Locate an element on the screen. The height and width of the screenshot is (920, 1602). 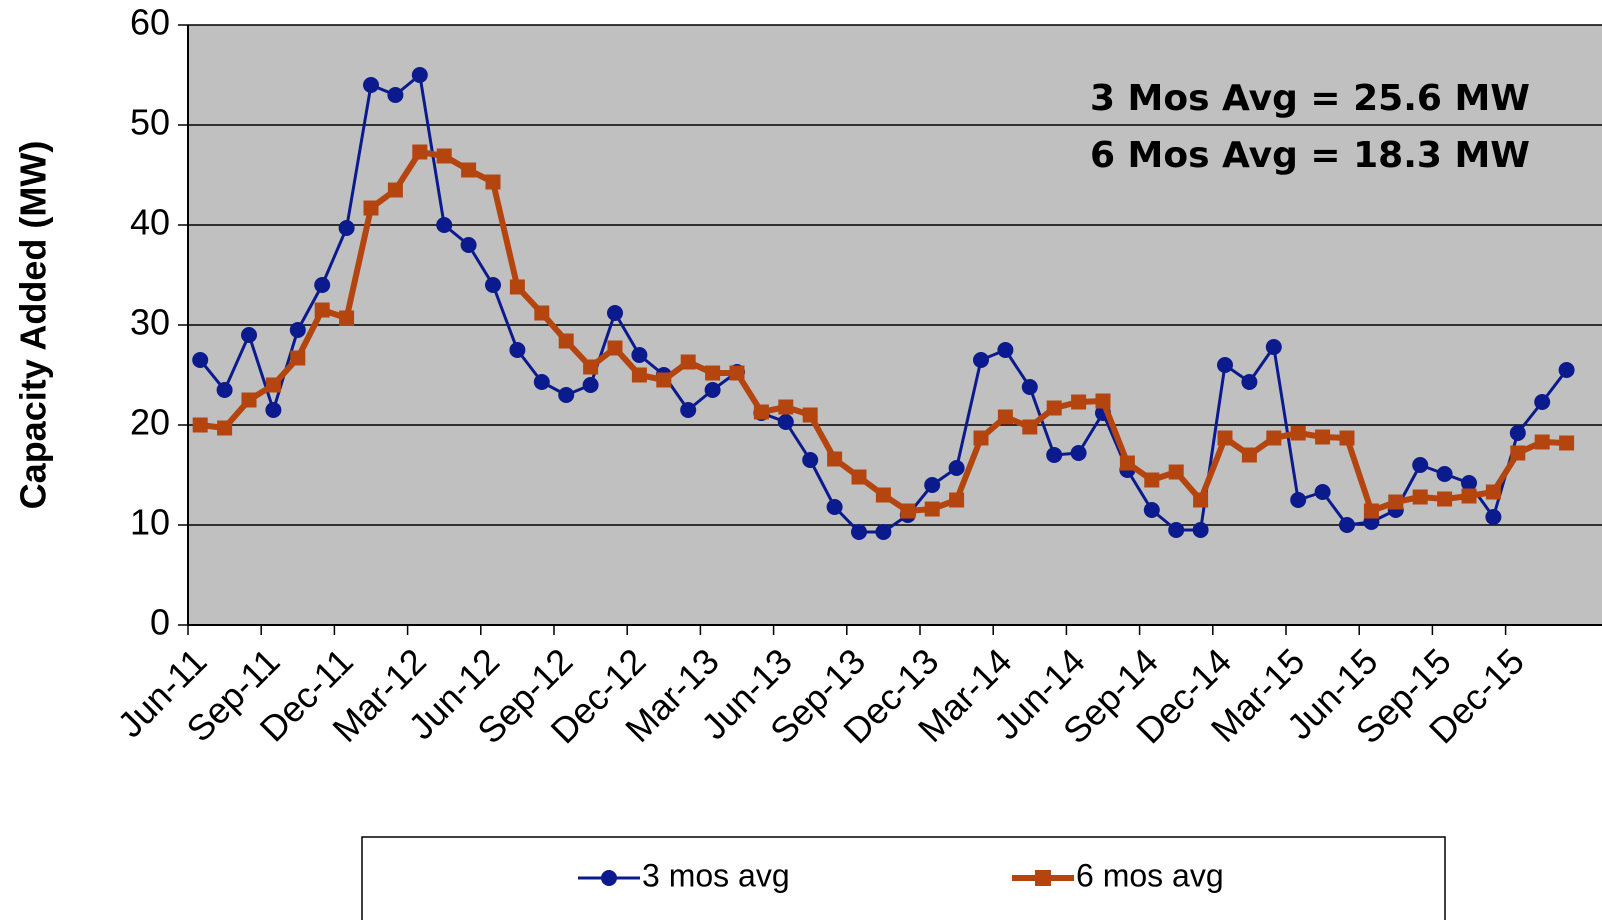
legend-label: 6 mos avg is located at coordinates (1150, 875).